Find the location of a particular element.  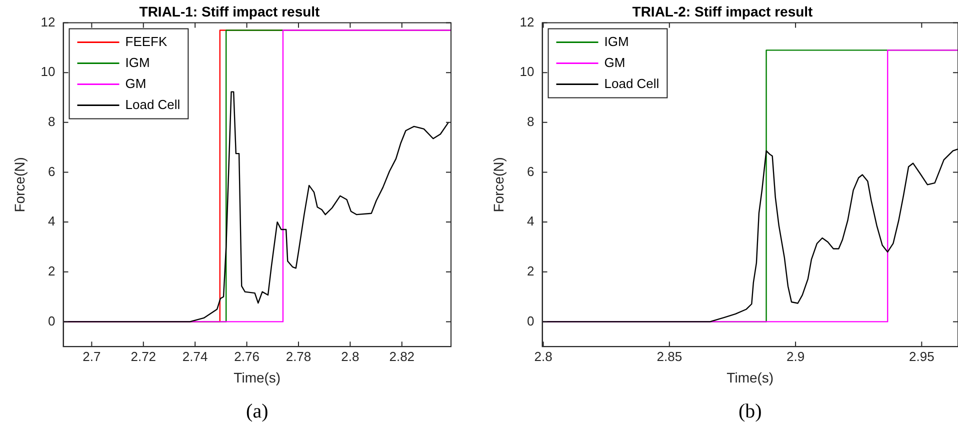

chart-title: TRIAL-1: Stiff impact result is located at coordinates (229, 11).